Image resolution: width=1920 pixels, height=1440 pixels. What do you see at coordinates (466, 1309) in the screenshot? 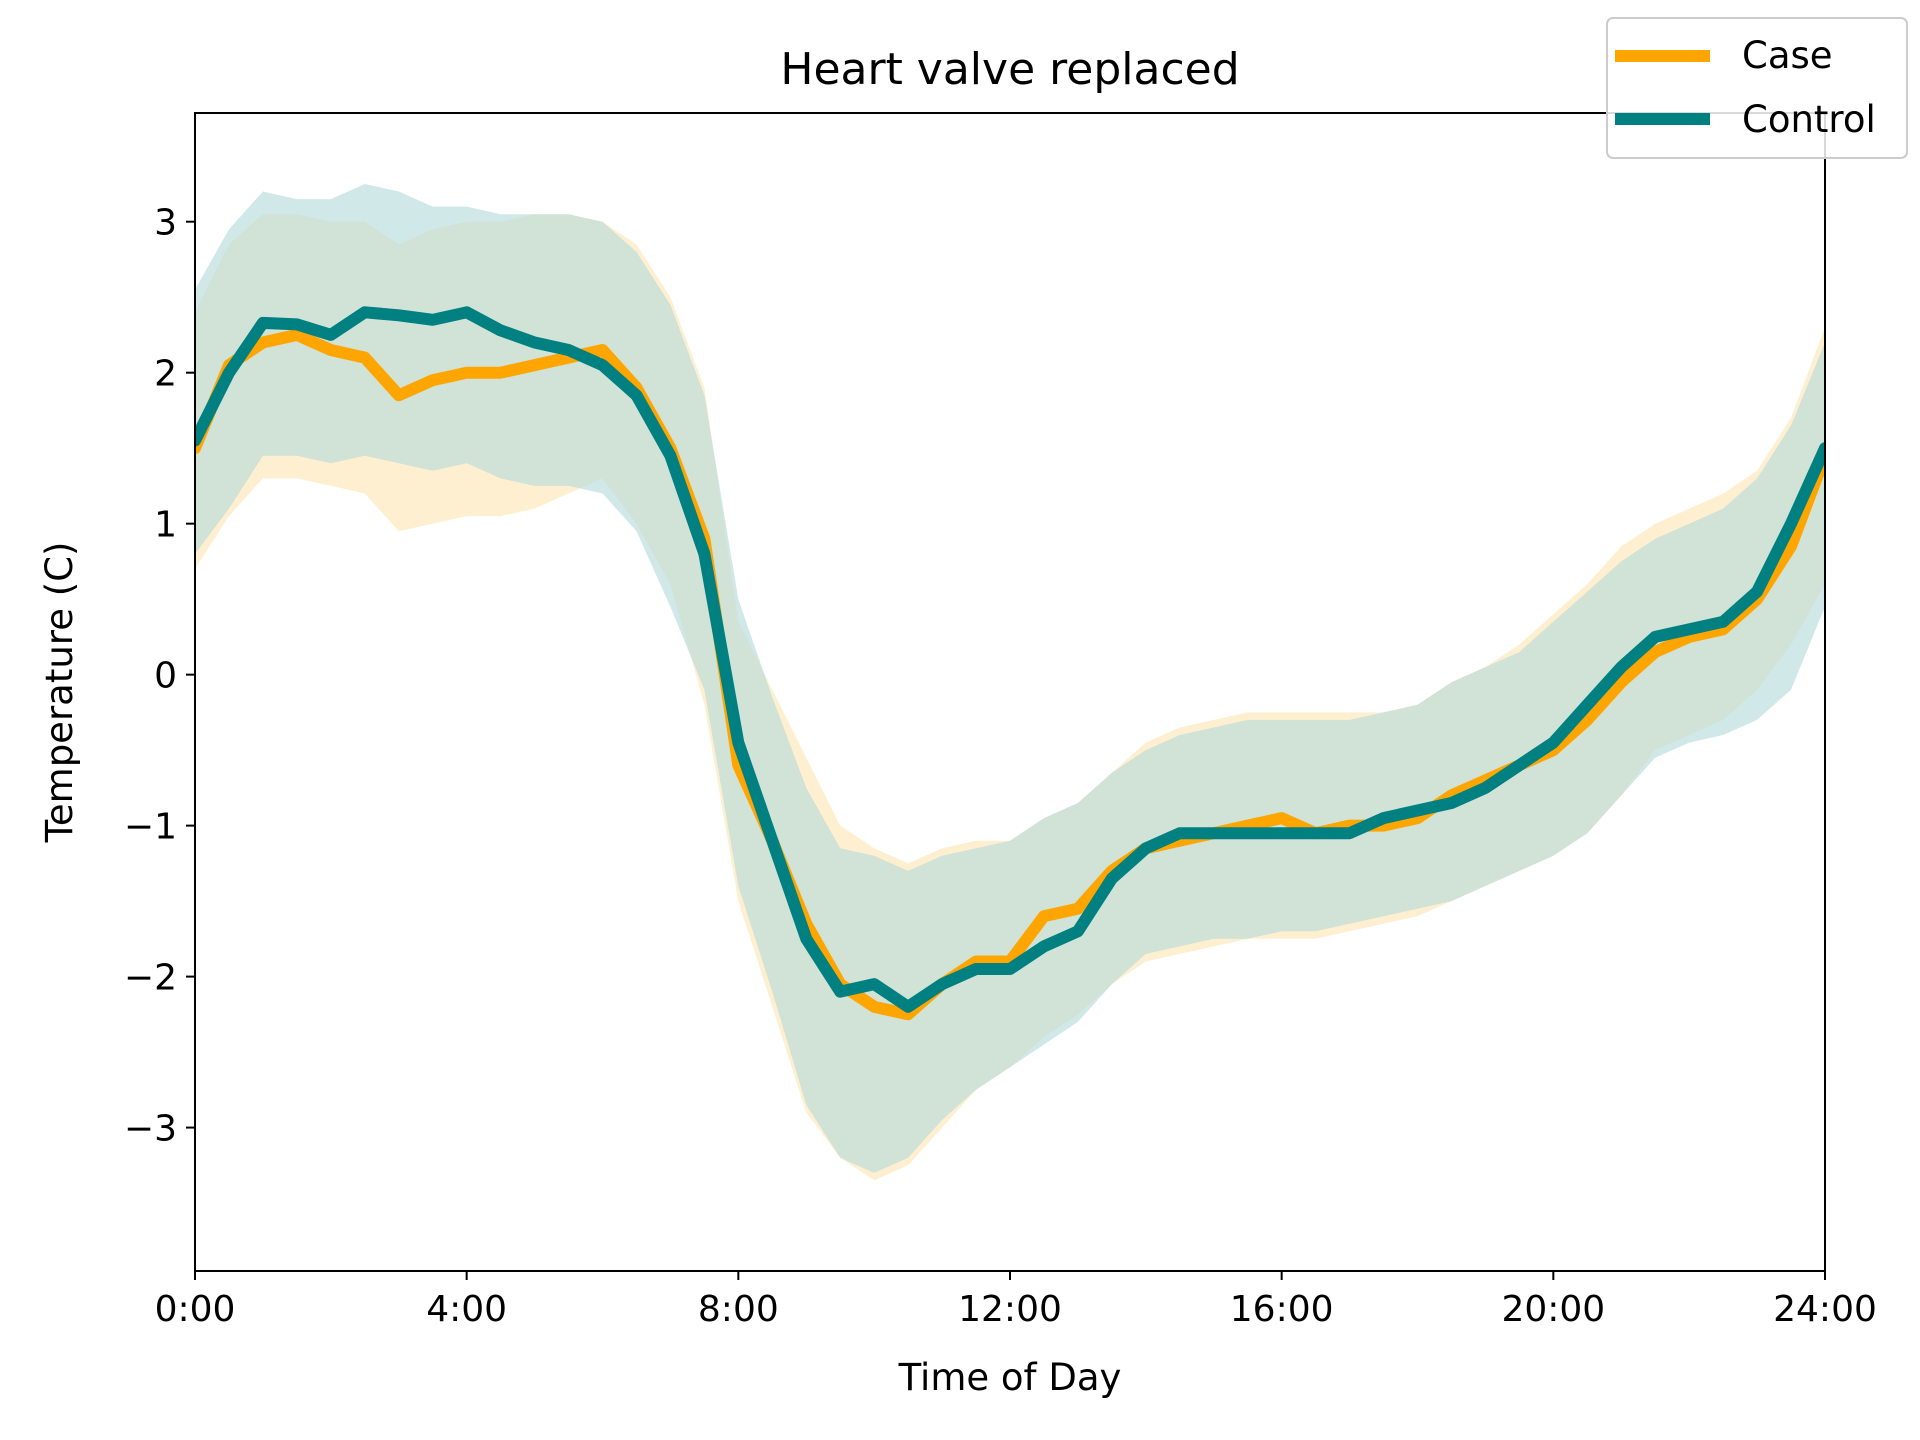
I see `x-tick-label: 4:00` at bounding box center [466, 1309].